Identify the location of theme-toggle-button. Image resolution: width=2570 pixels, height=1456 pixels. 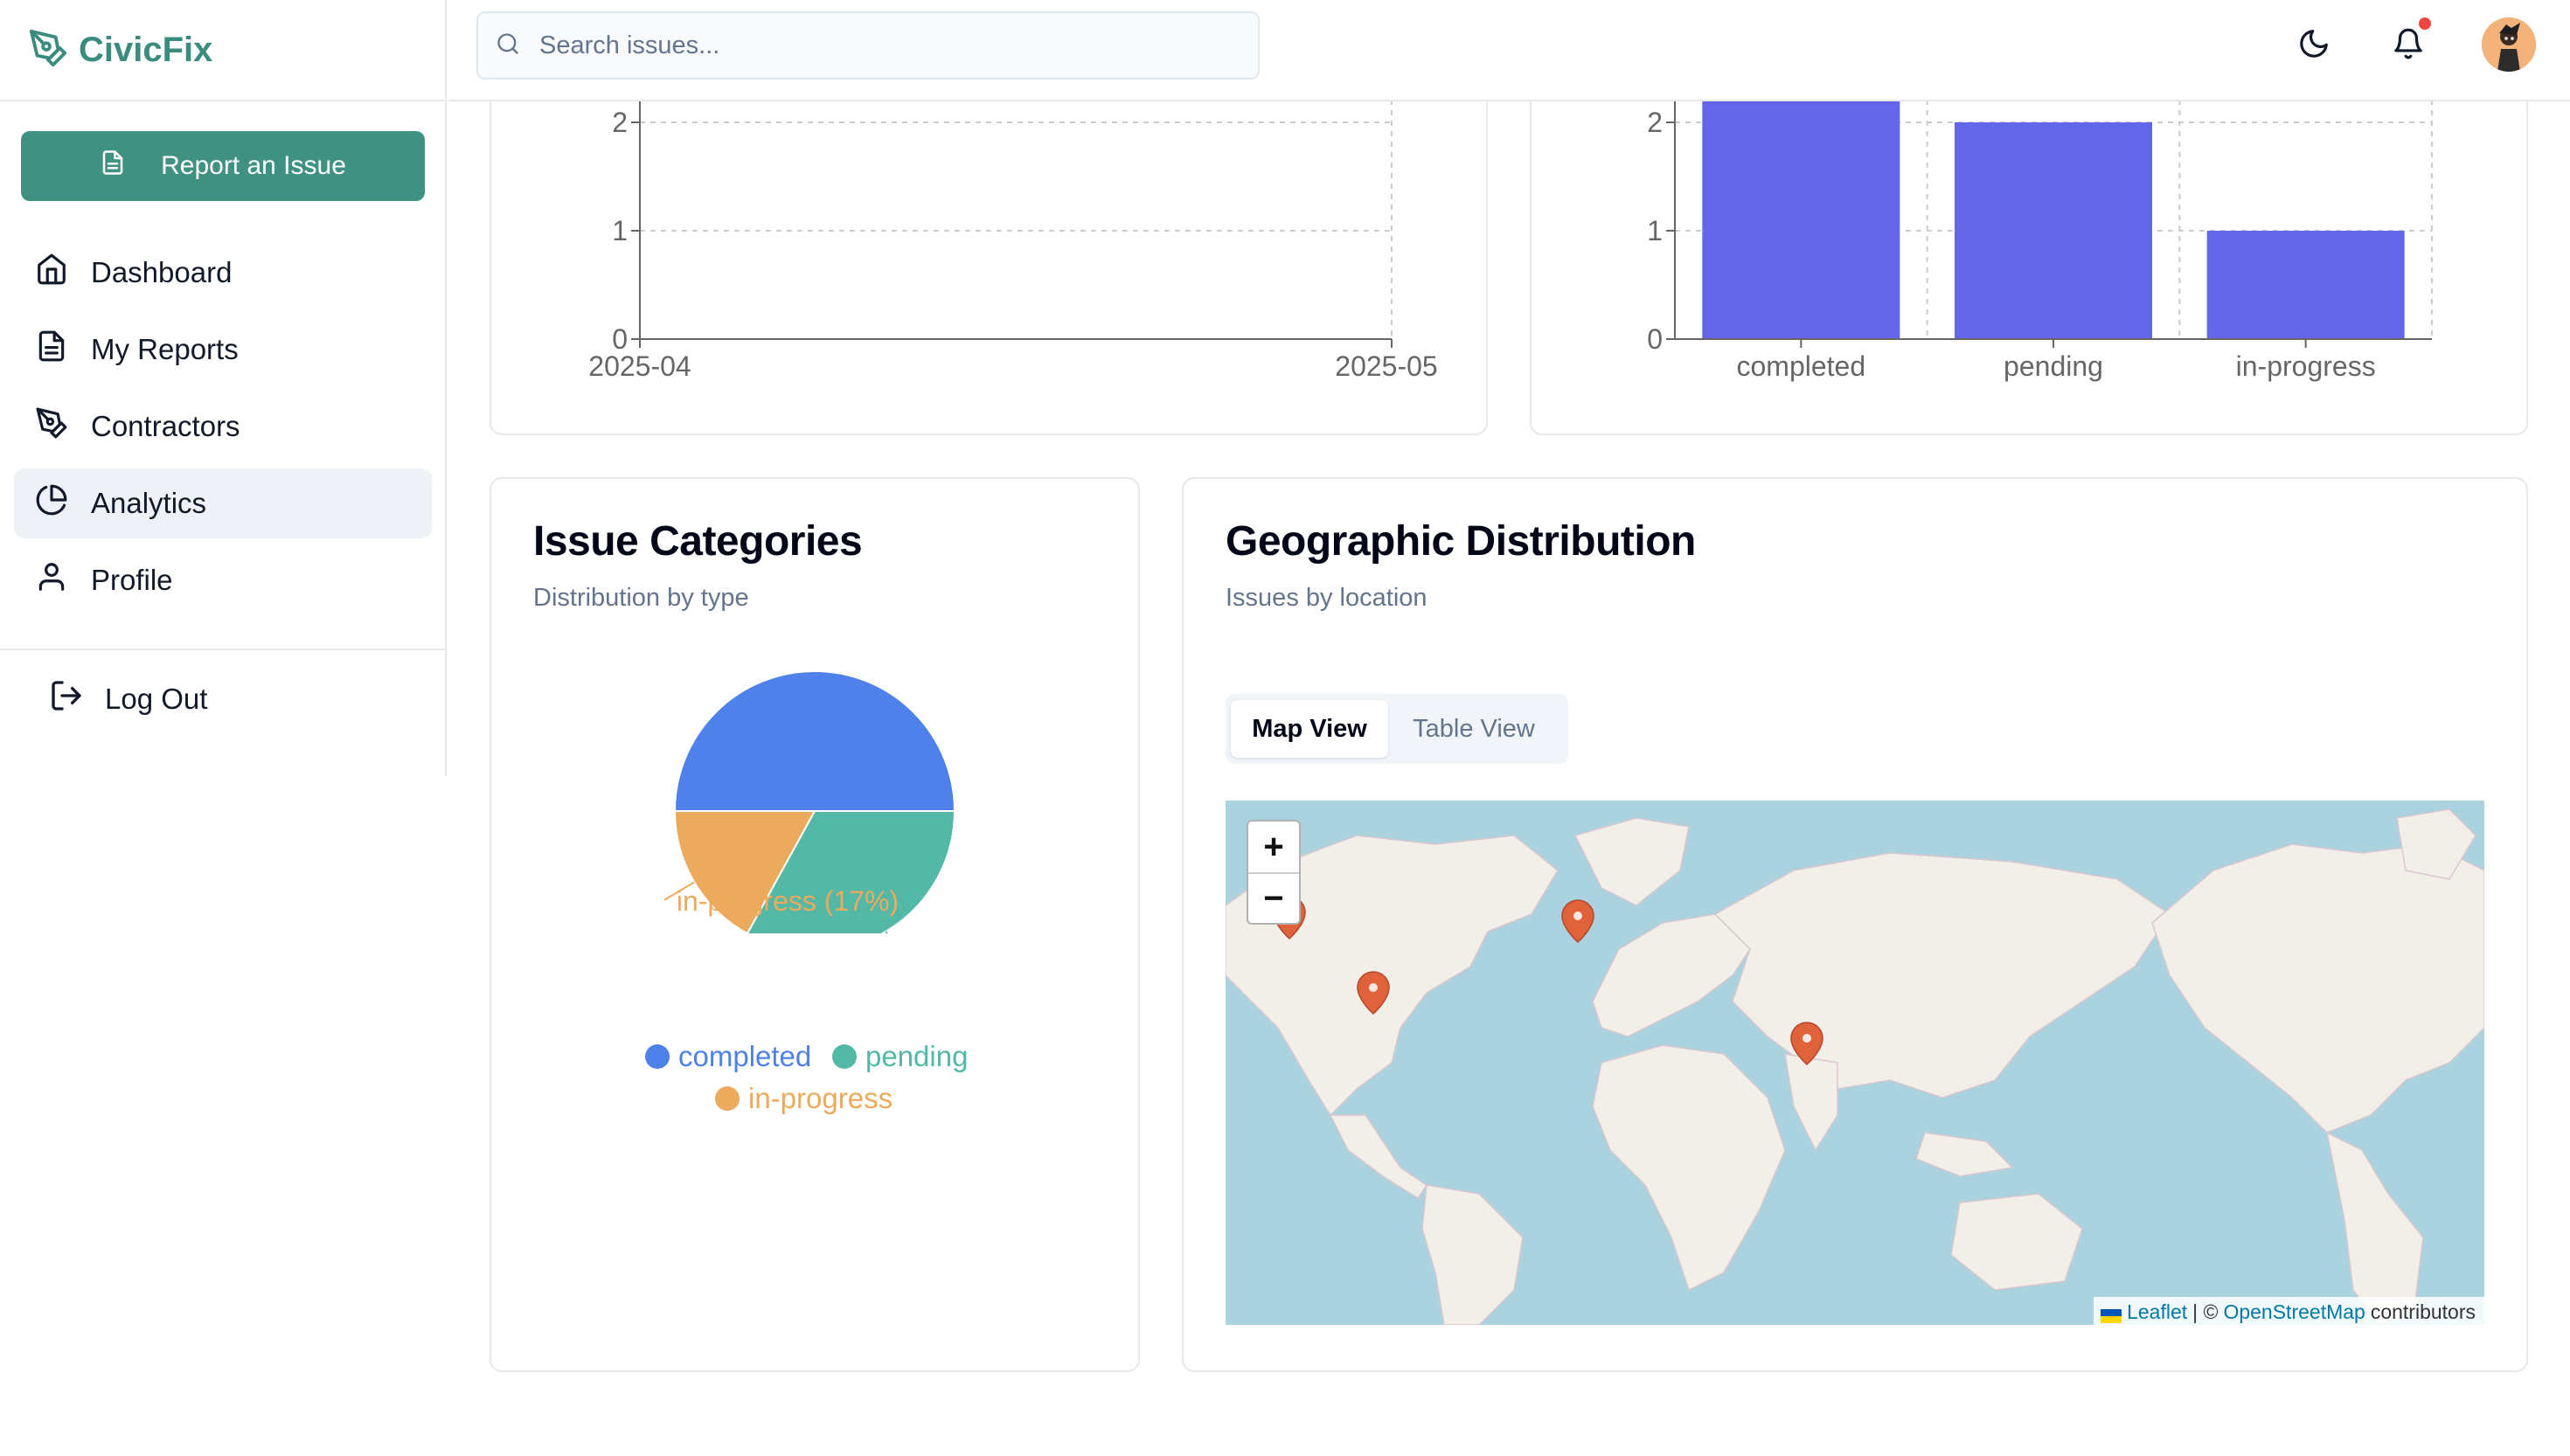
(2314, 45).